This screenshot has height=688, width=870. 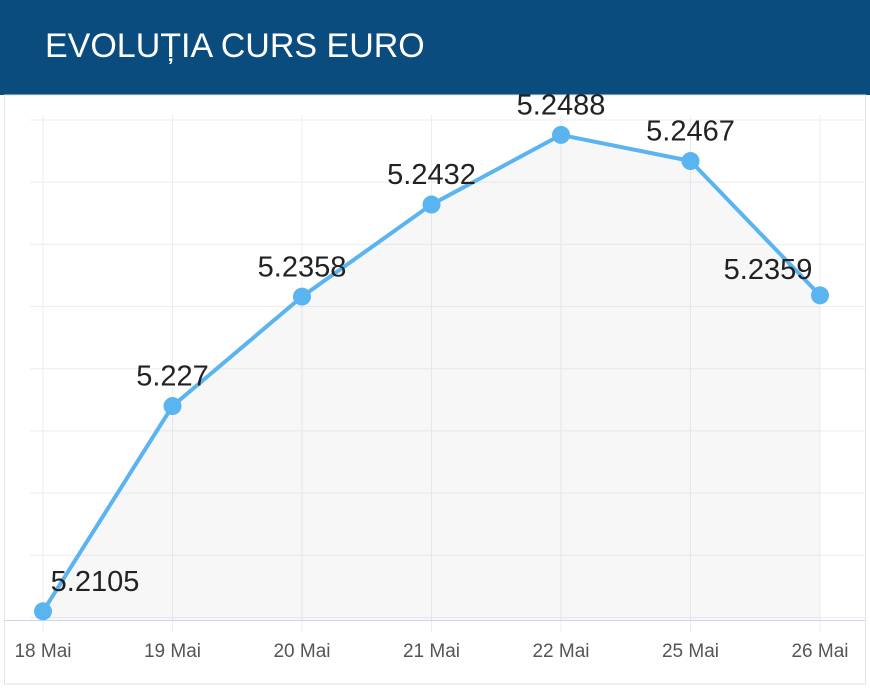 What do you see at coordinates (768, 270) in the screenshot?
I see `data-label: 5.2359` at bounding box center [768, 270].